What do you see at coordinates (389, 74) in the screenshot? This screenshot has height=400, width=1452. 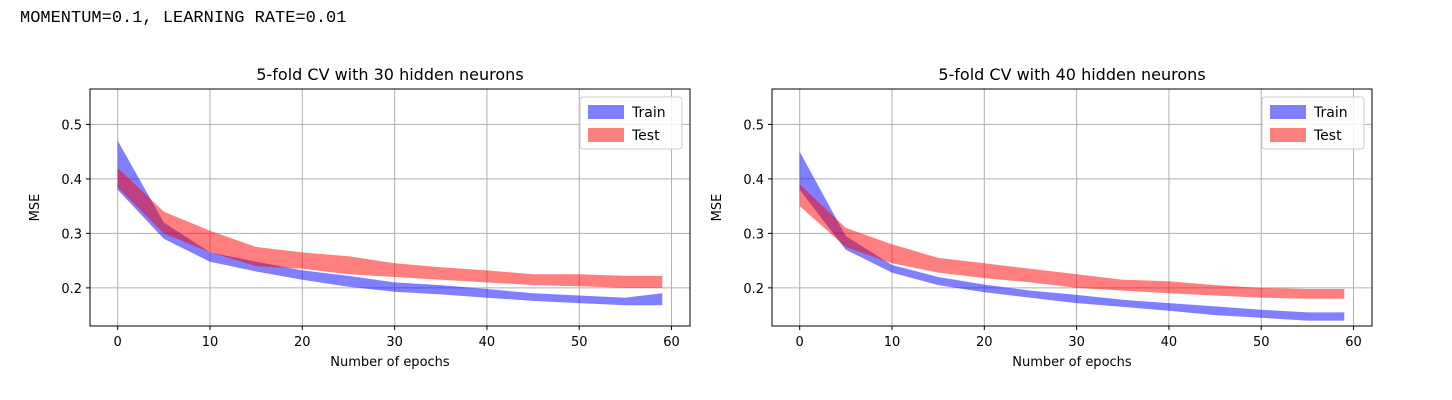 I see `chart-title: 5-fold CV with 30 hidden neurons` at bounding box center [389, 74].